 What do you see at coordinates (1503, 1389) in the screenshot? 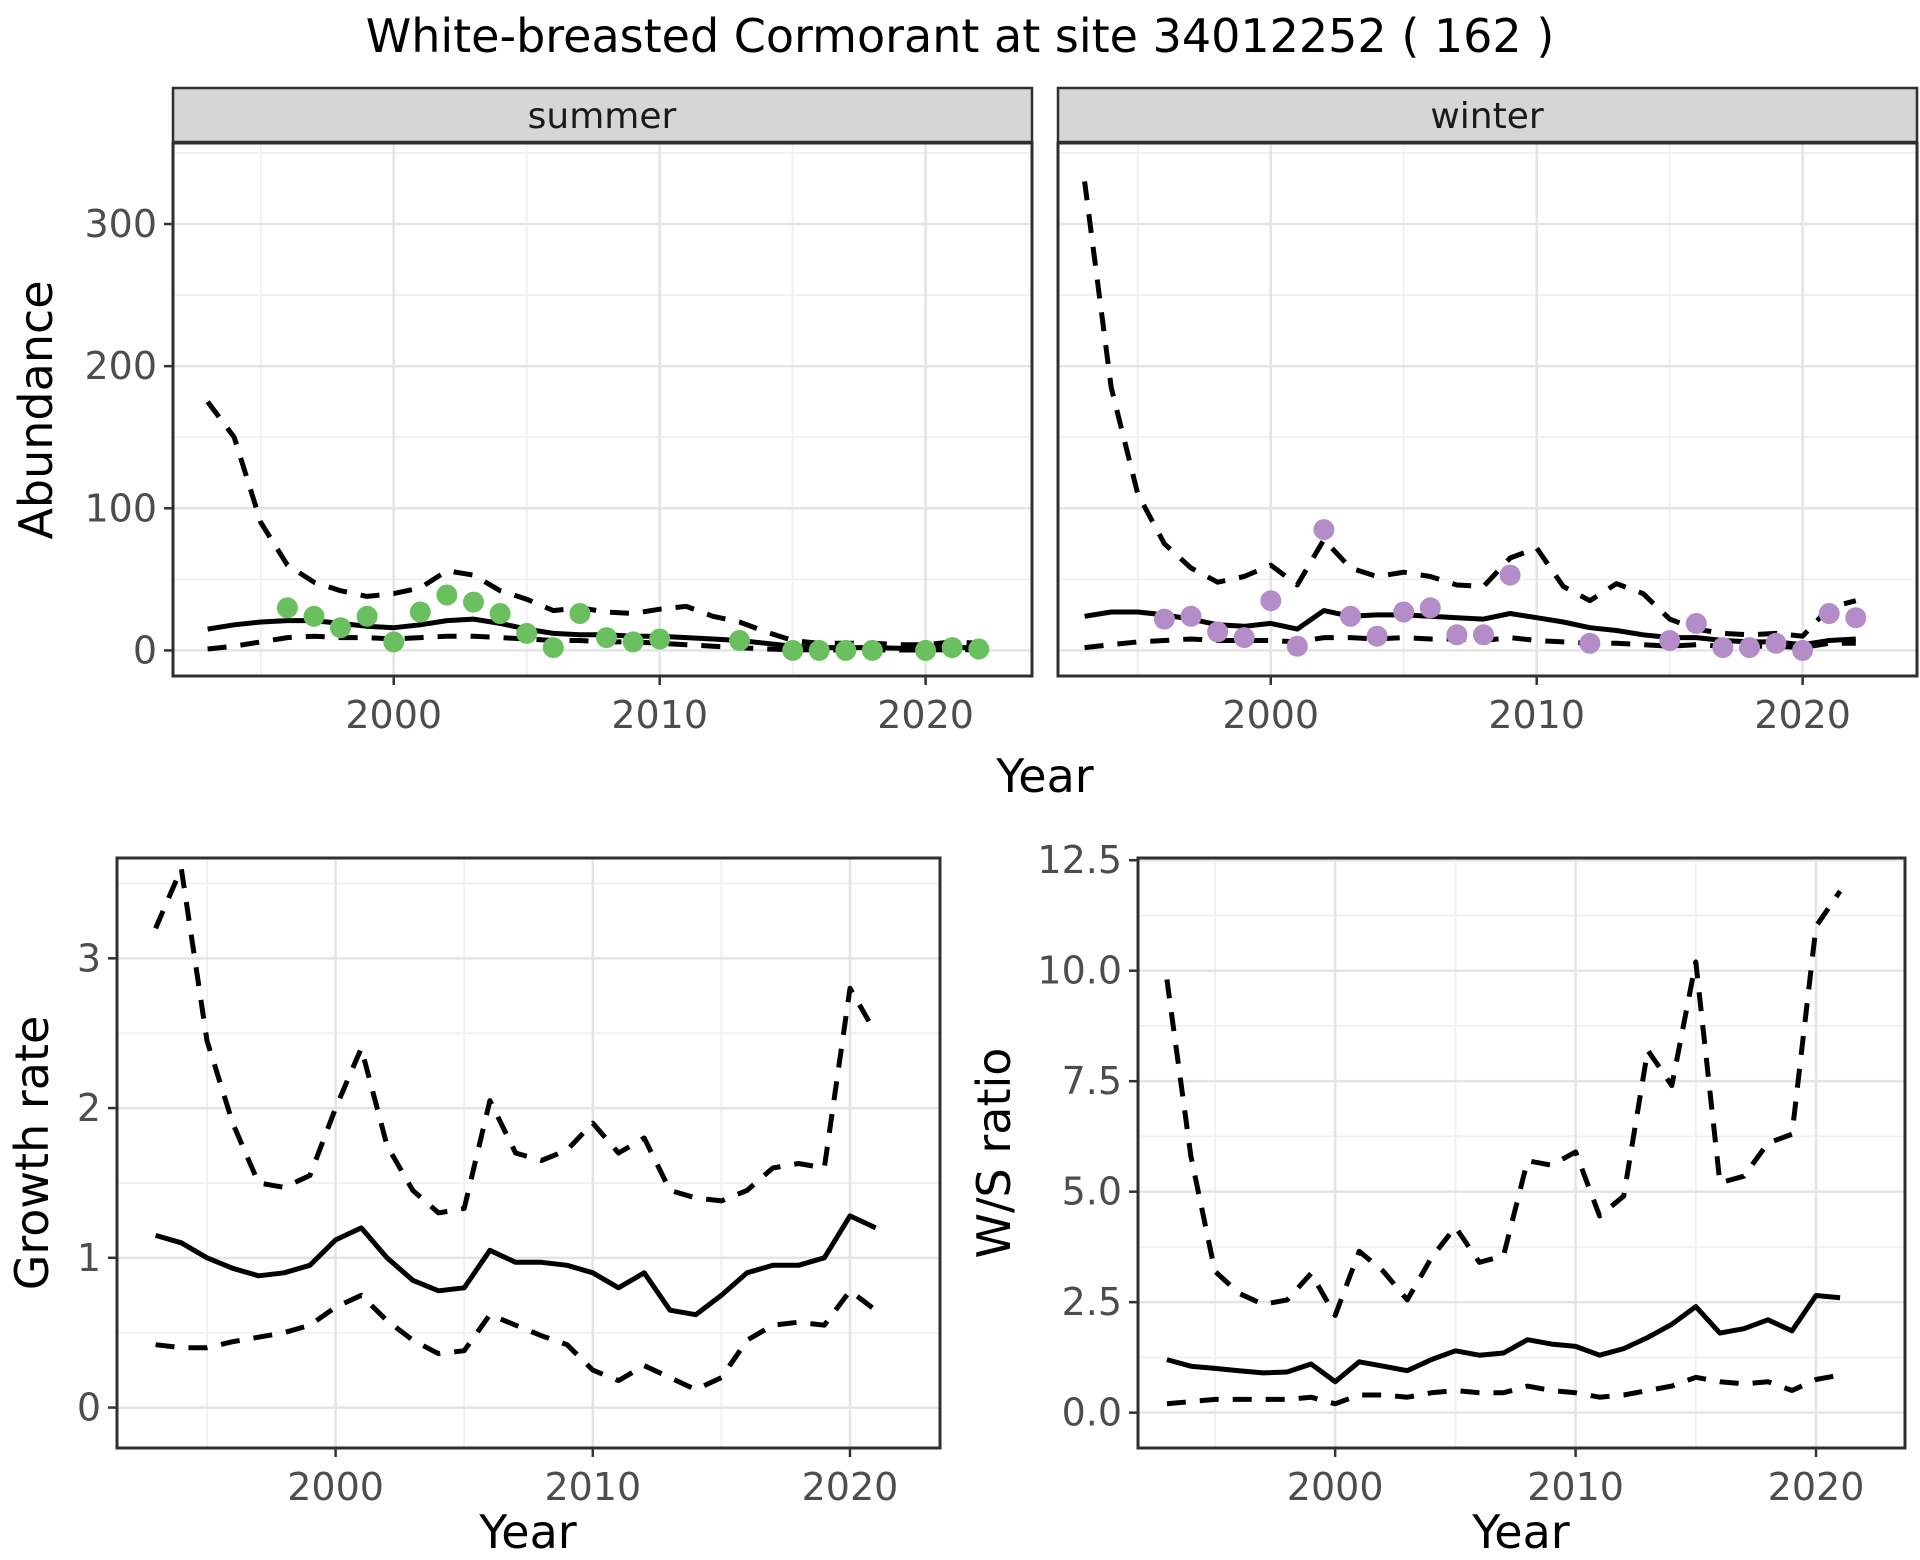
I see `ws_ratio-lower_ci-line` at bounding box center [1503, 1389].